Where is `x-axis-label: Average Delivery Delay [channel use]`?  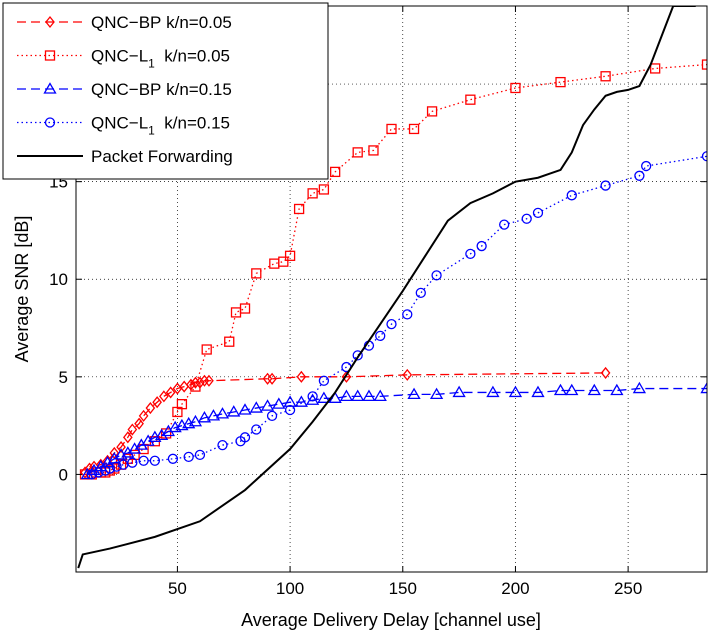 x-axis-label: Average Delivery Delay [channel use] is located at coordinates (391, 620).